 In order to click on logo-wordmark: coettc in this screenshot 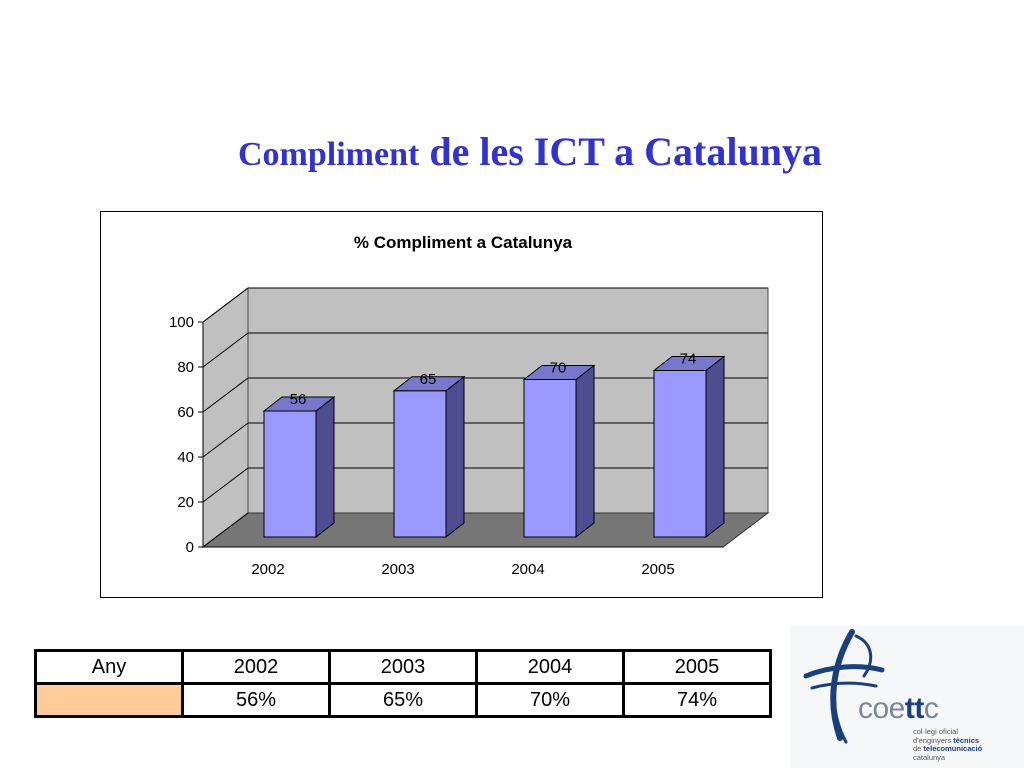, I will do `click(898, 709)`.